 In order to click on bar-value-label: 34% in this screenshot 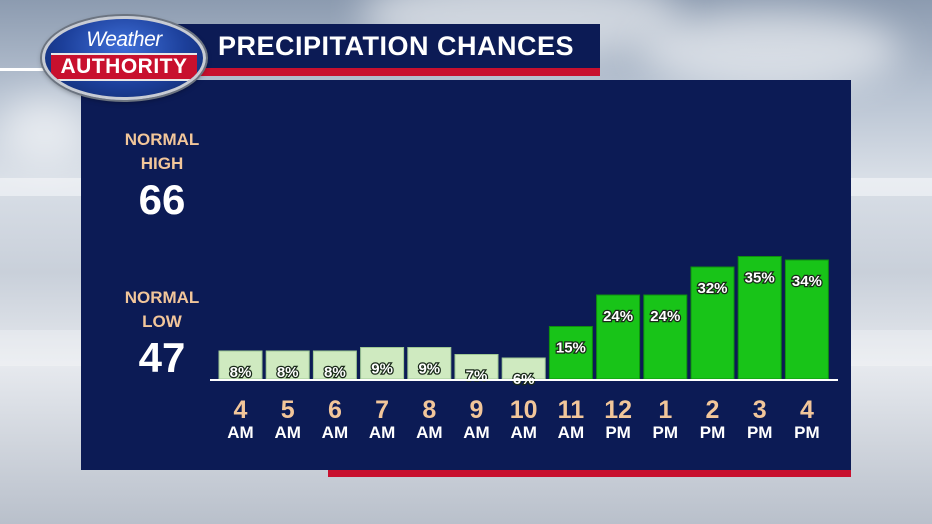, I will do `click(807, 281)`.